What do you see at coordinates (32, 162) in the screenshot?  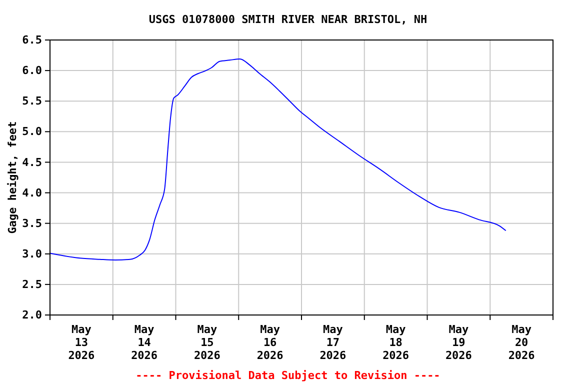 I see `y-tick-label: 4.5` at bounding box center [32, 162].